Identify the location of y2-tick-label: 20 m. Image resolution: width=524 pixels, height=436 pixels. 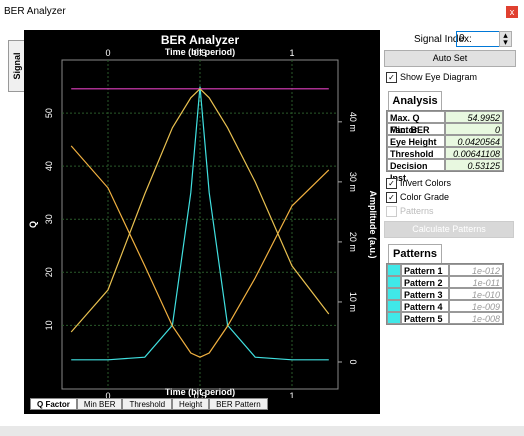
(353, 242).